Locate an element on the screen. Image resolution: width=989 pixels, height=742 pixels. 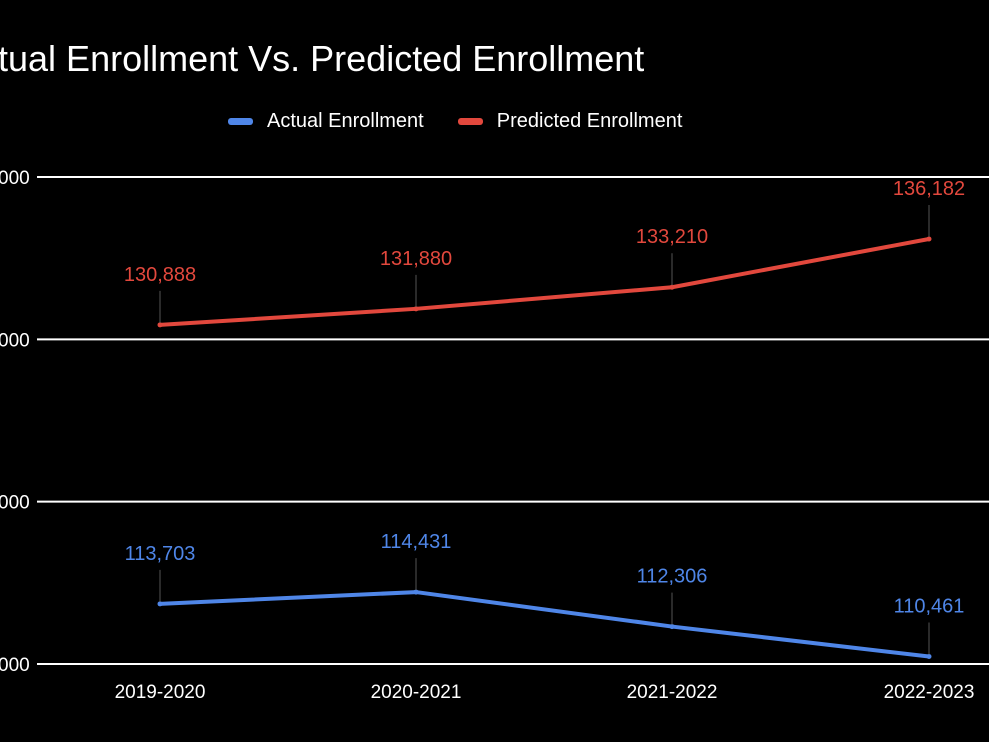
legend-swatch-predicted is located at coordinates (470, 121).